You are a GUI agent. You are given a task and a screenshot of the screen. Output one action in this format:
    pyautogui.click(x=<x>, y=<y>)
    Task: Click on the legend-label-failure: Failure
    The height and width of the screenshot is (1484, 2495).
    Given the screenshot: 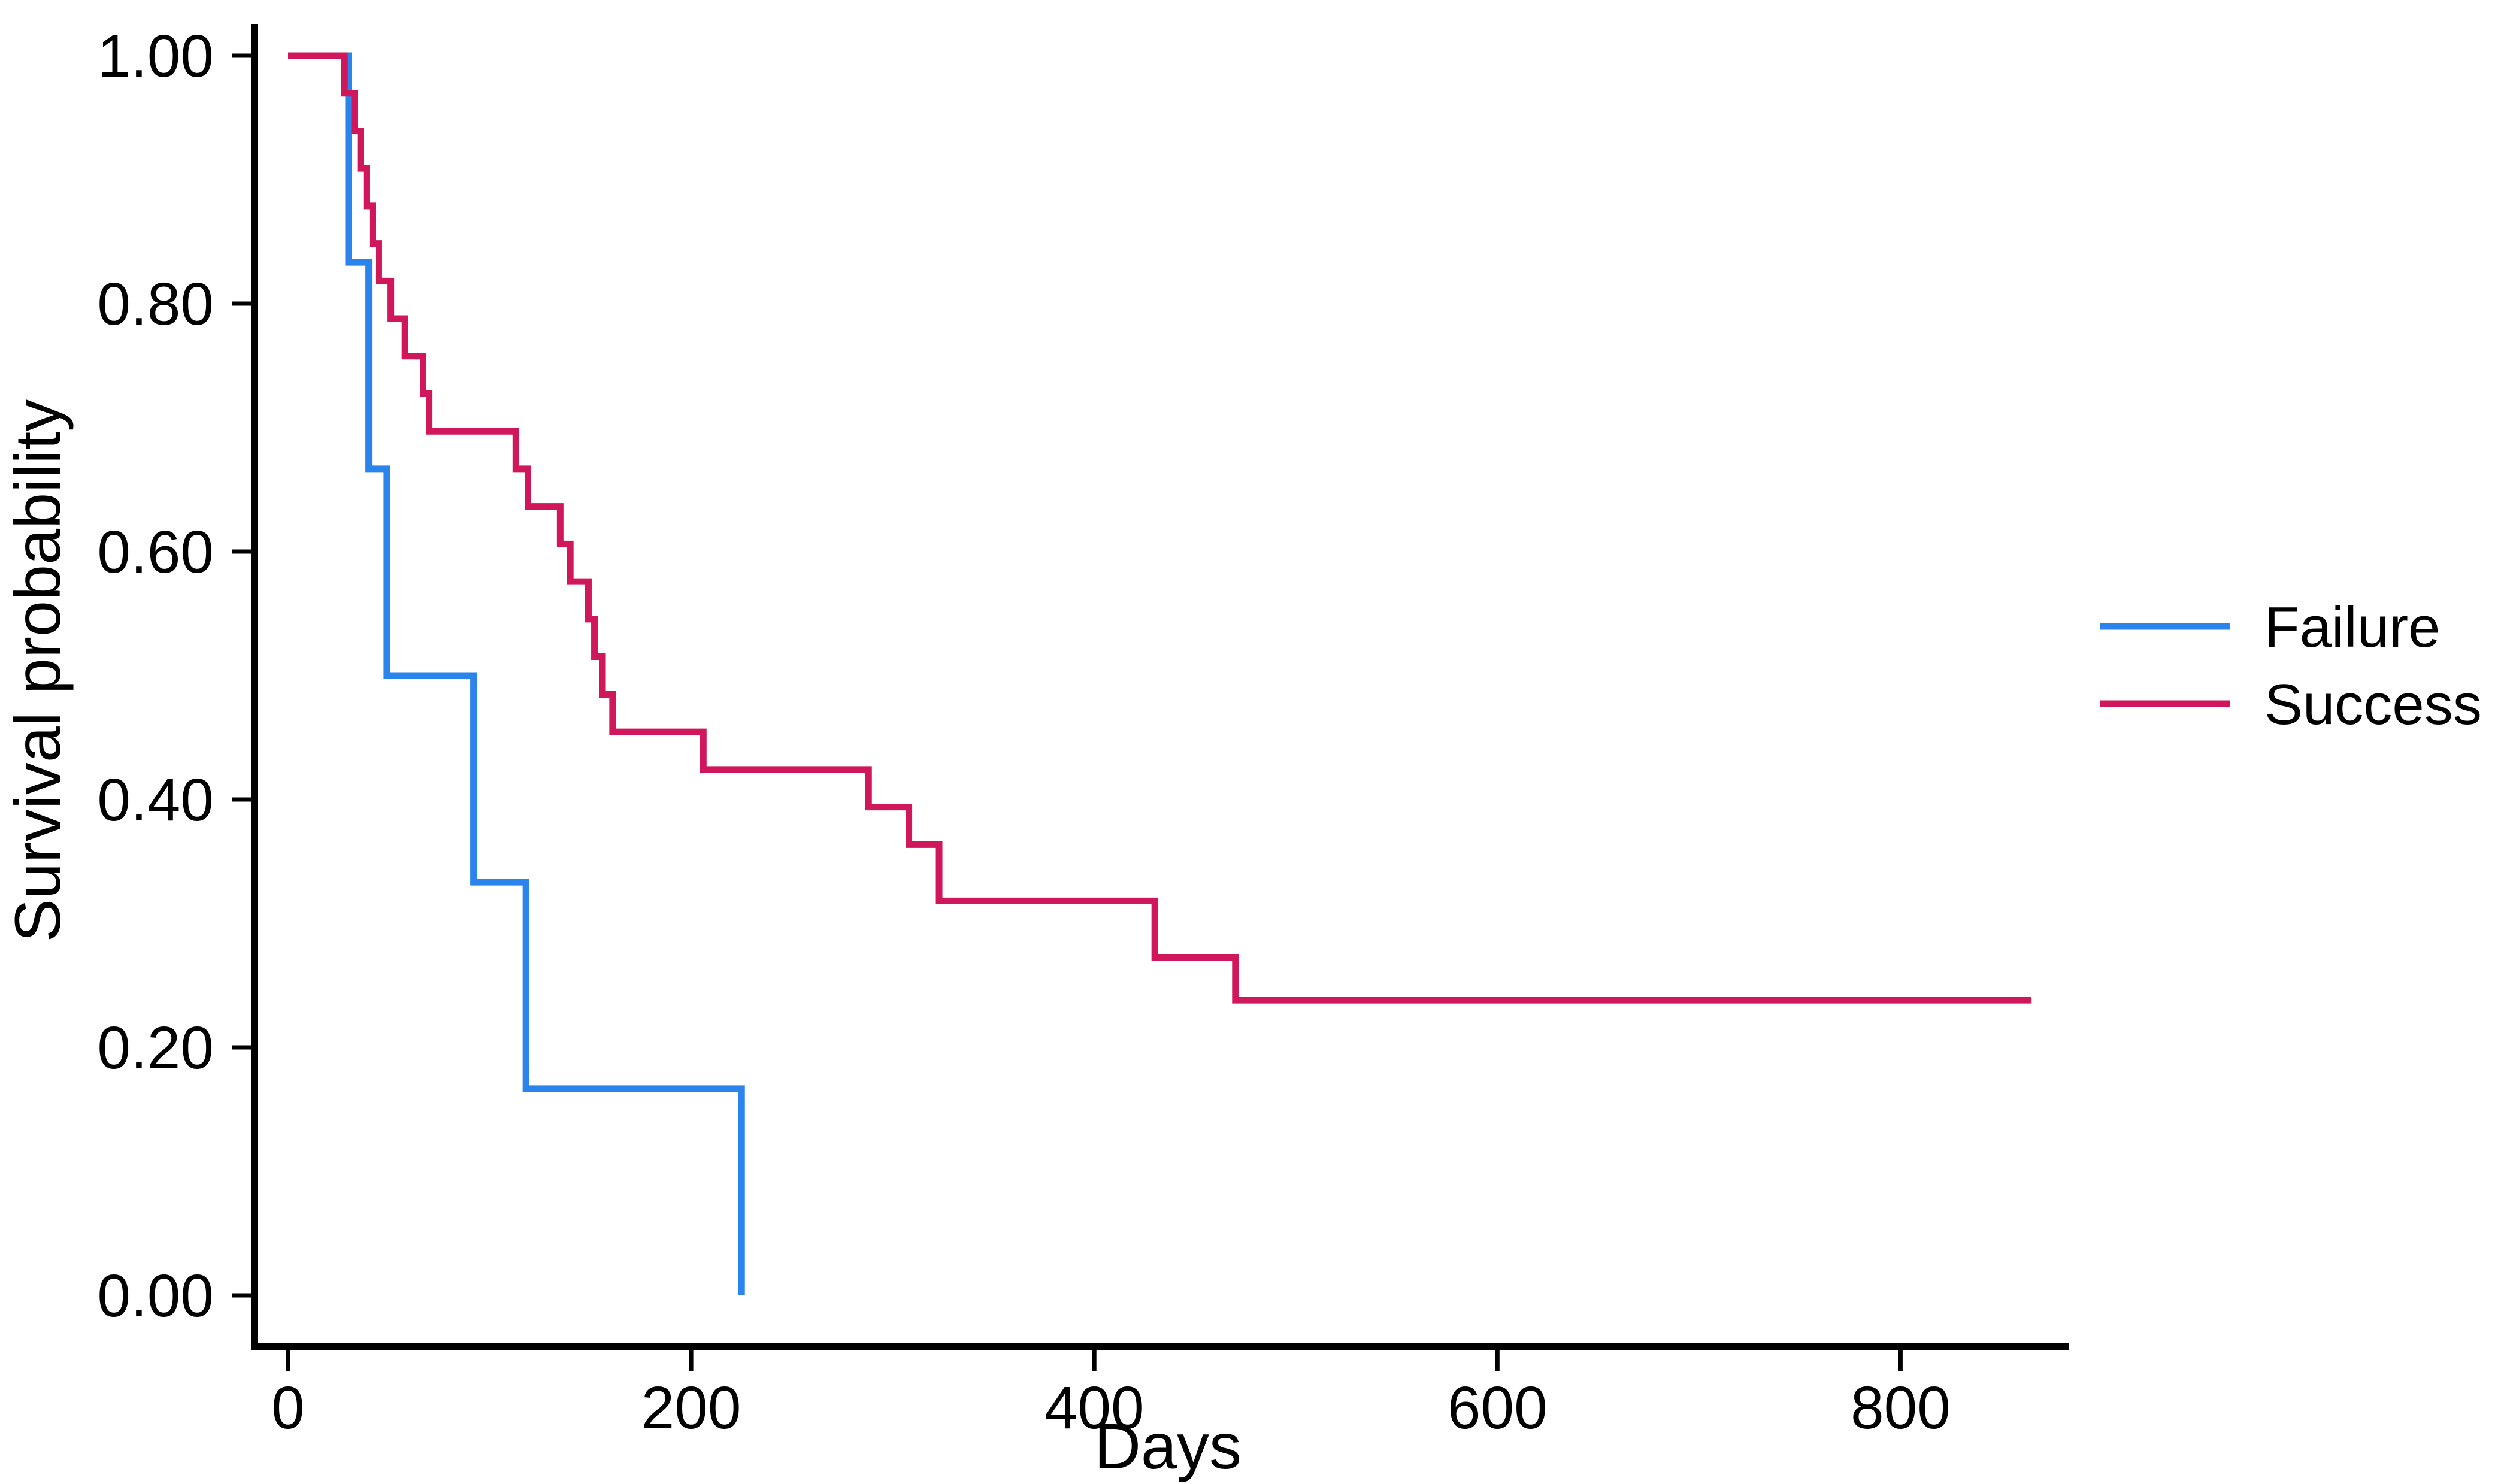 What is the action you would take?
    pyautogui.click(x=2352, y=627)
    